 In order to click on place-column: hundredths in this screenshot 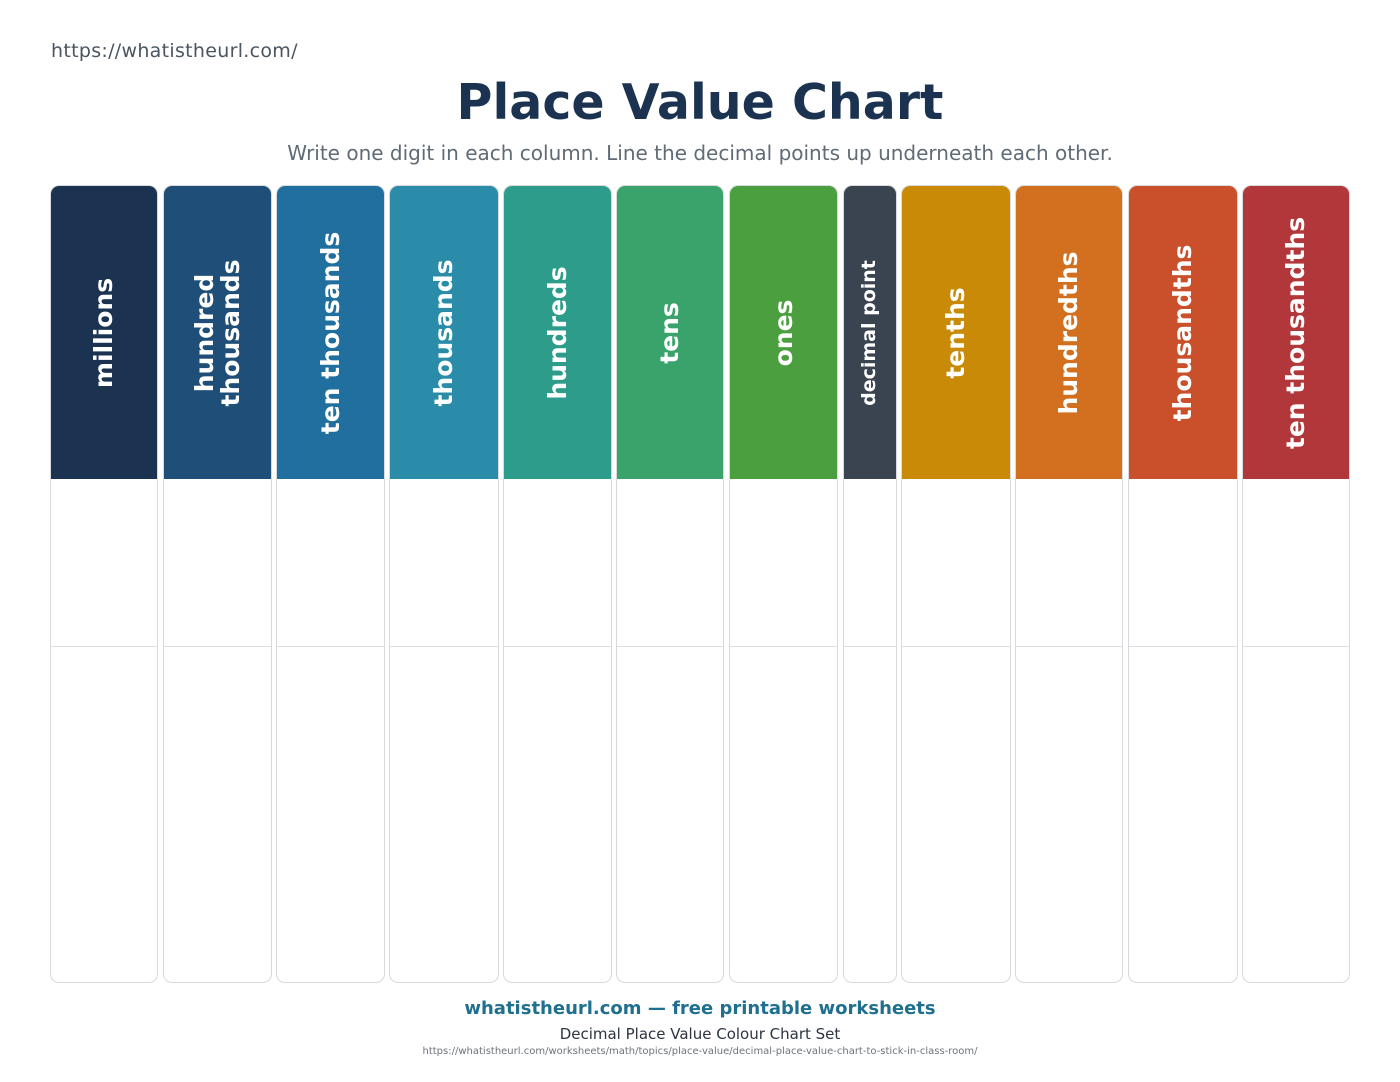, I will do `click(1069, 584)`.